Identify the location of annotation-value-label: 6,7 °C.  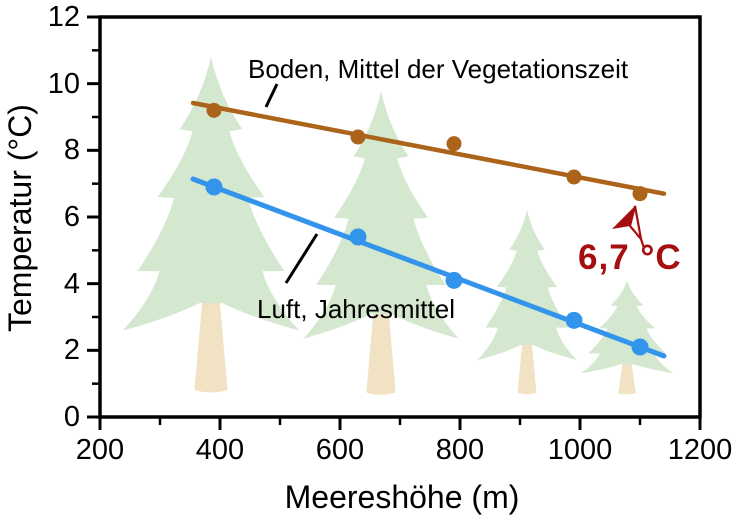
(630, 257).